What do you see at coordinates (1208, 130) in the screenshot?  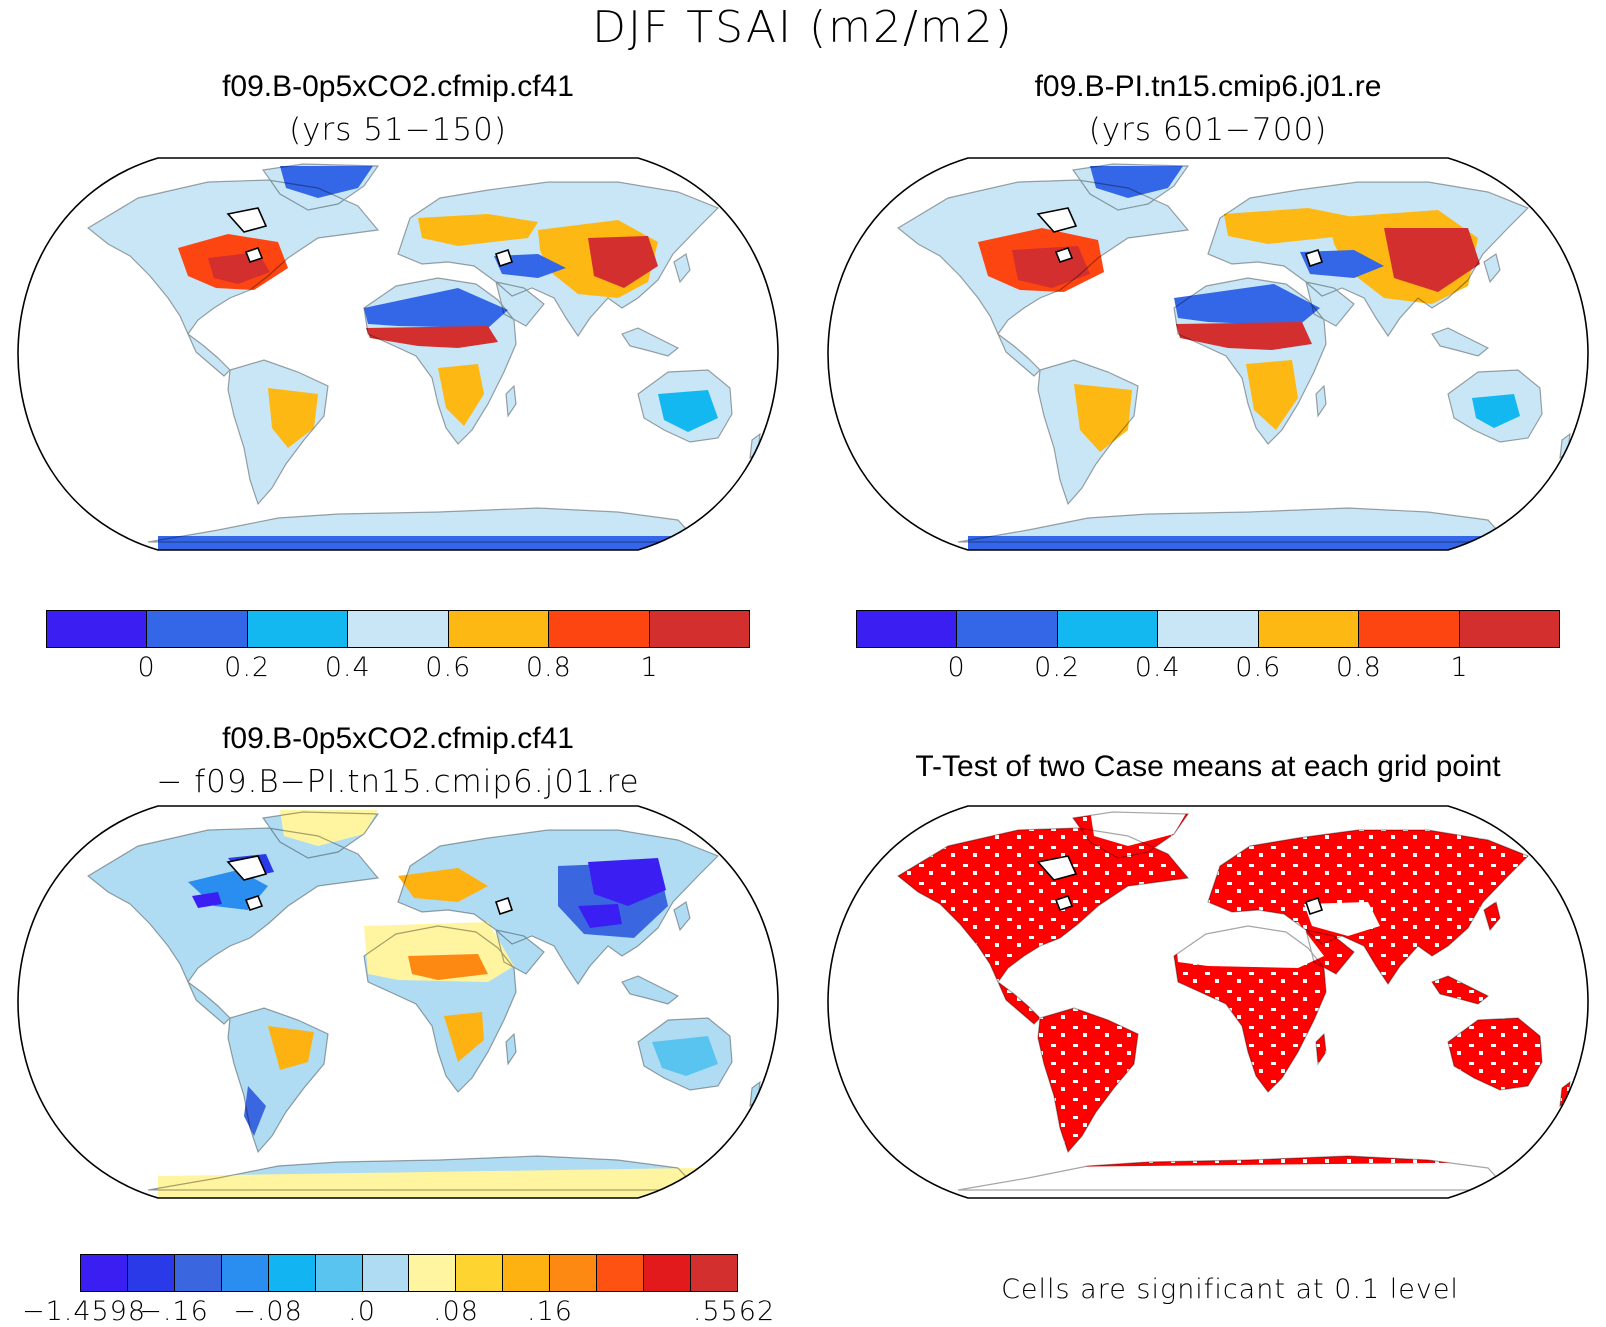 I see `panel-subtitle-top-right: (yrs 601−700)` at bounding box center [1208, 130].